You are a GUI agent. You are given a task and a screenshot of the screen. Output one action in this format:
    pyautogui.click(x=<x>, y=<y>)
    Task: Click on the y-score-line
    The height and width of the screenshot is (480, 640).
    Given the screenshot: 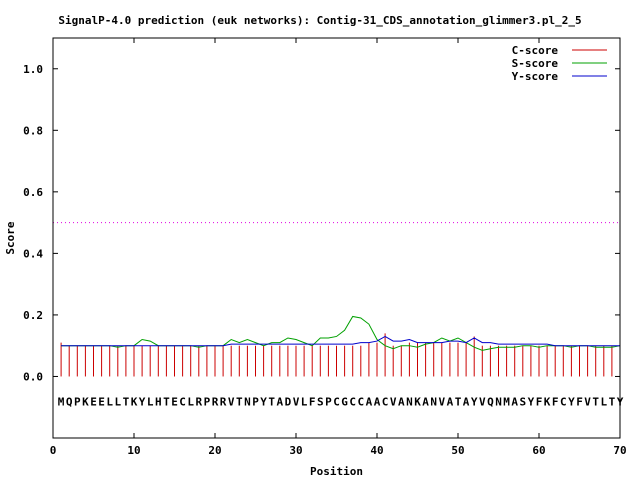 What is the action you would take?
    pyautogui.click(x=340, y=341)
    